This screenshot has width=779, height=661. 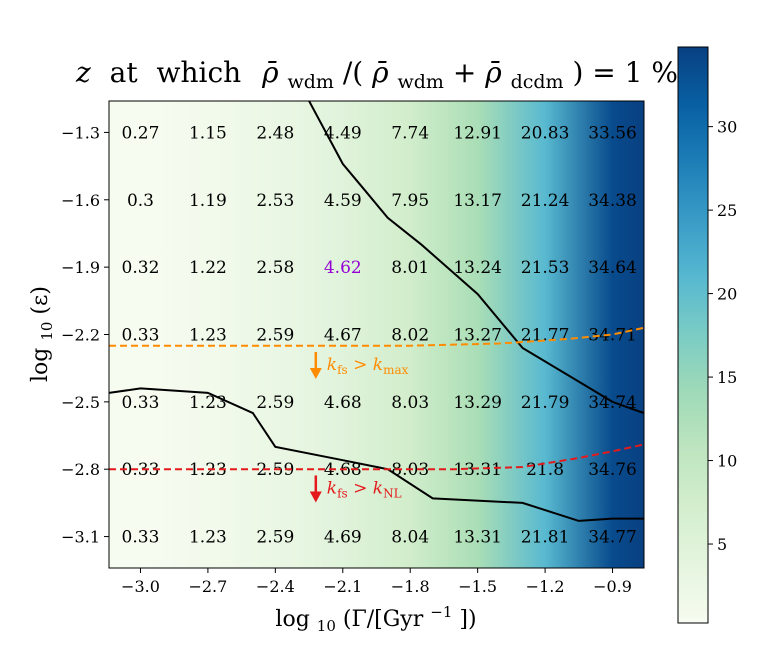 I want to click on y-tick-label: −2.8, so click(x=80, y=469).